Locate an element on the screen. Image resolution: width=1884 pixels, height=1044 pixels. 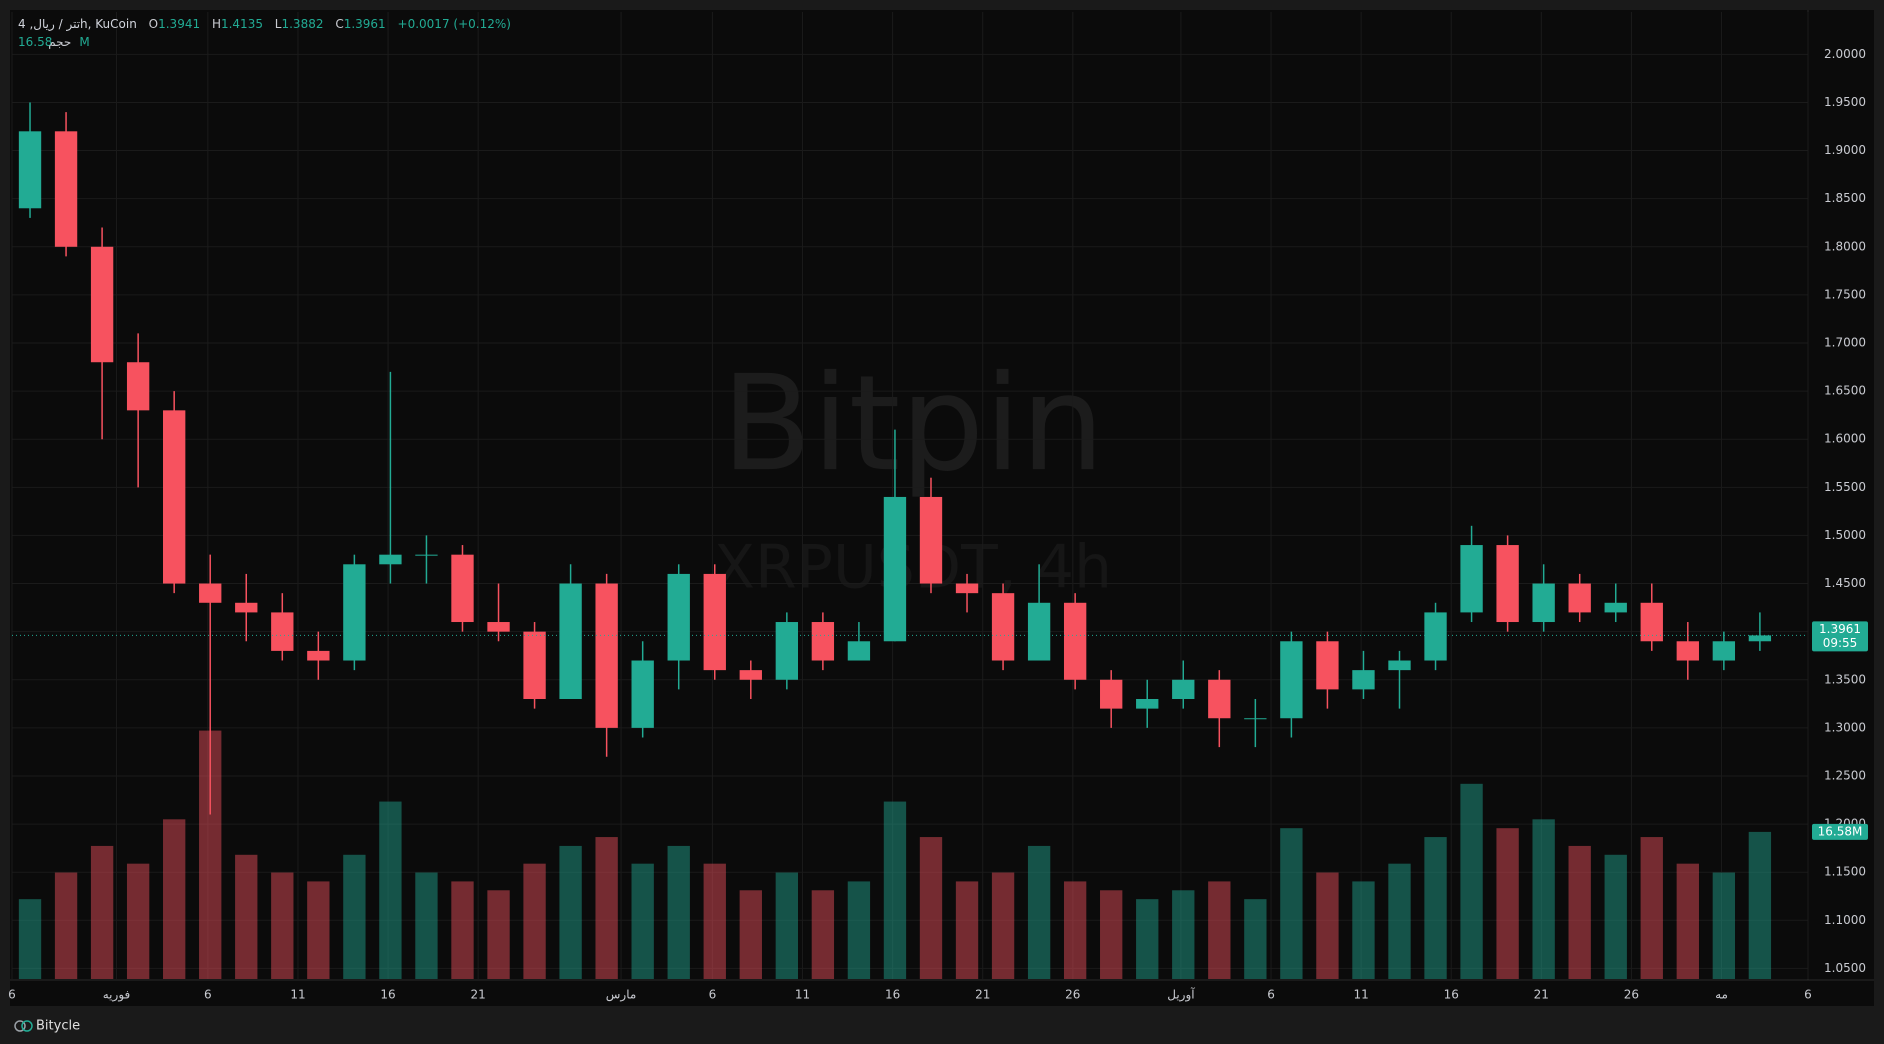
ohlc-value: 1.3941 is located at coordinates (179, 24).